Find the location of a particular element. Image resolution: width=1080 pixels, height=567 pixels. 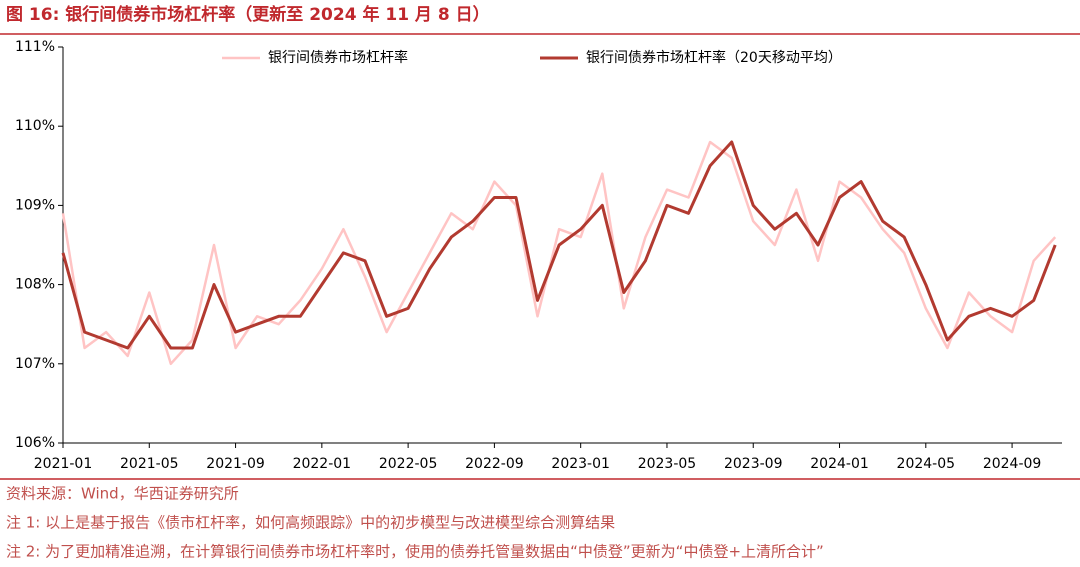

y-tick-label: 109% is located at coordinates (35, 205).